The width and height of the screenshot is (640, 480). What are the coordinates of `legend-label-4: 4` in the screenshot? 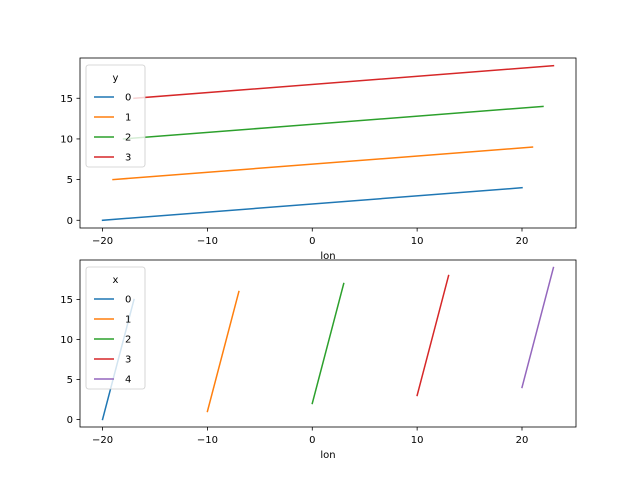 It's located at (128, 380).